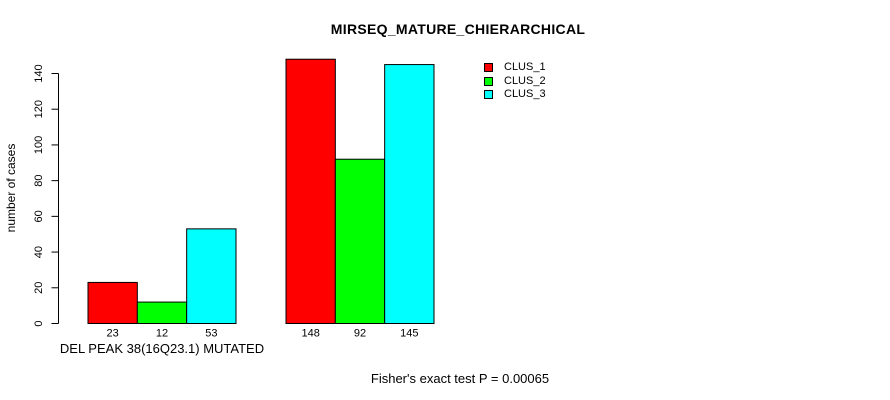 This screenshot has width=890, height=400. What do you see at coordinates (409, 334) in the screenshot?
I see `bar-value-label: 145` at bounding box center [409, 334].